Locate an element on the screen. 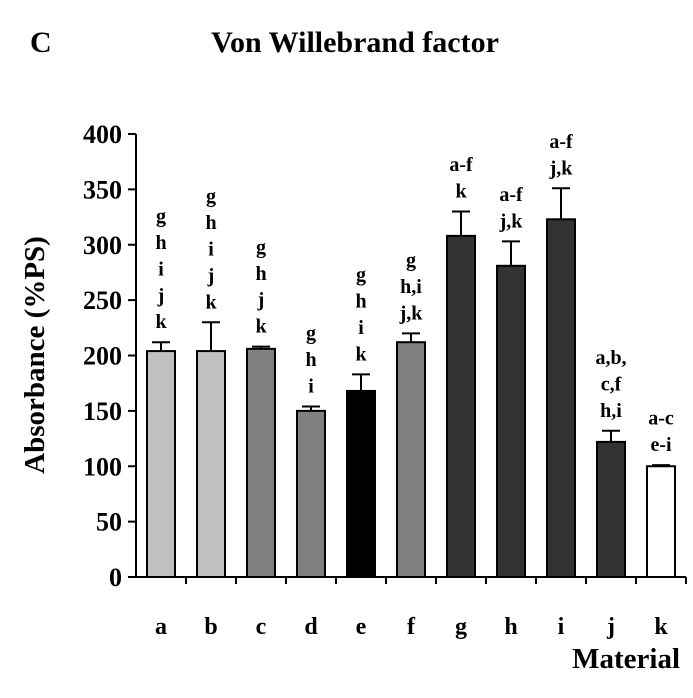 This screenshot has width=693, height=698. x-tick-label: g is located at coordinates (461, 627).